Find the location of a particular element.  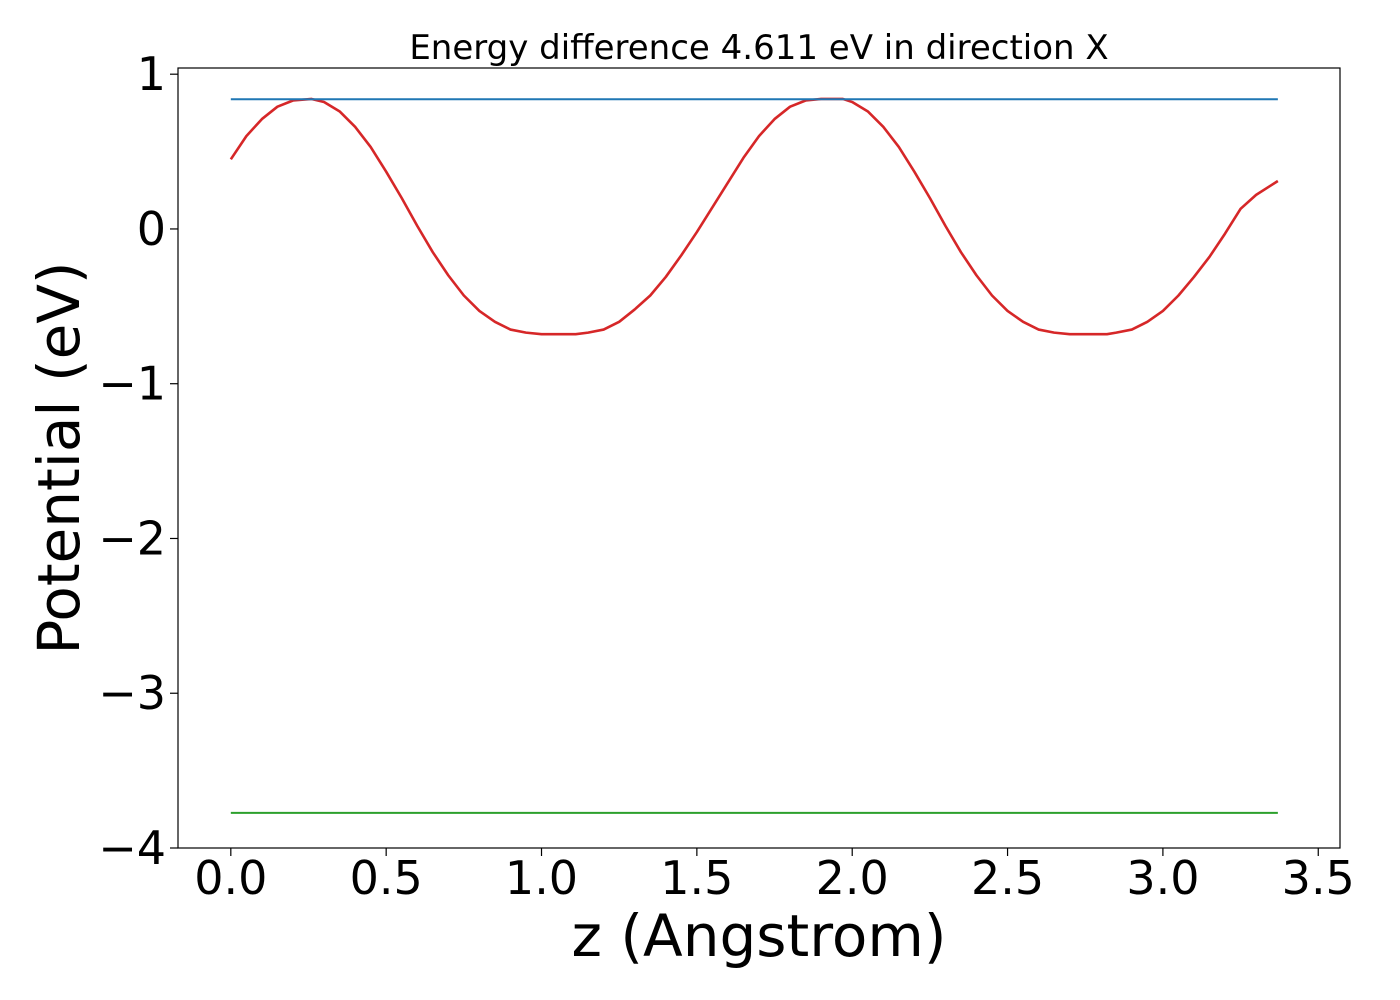

y-tick-label-2: −1 is located at coordinates (132, 384).